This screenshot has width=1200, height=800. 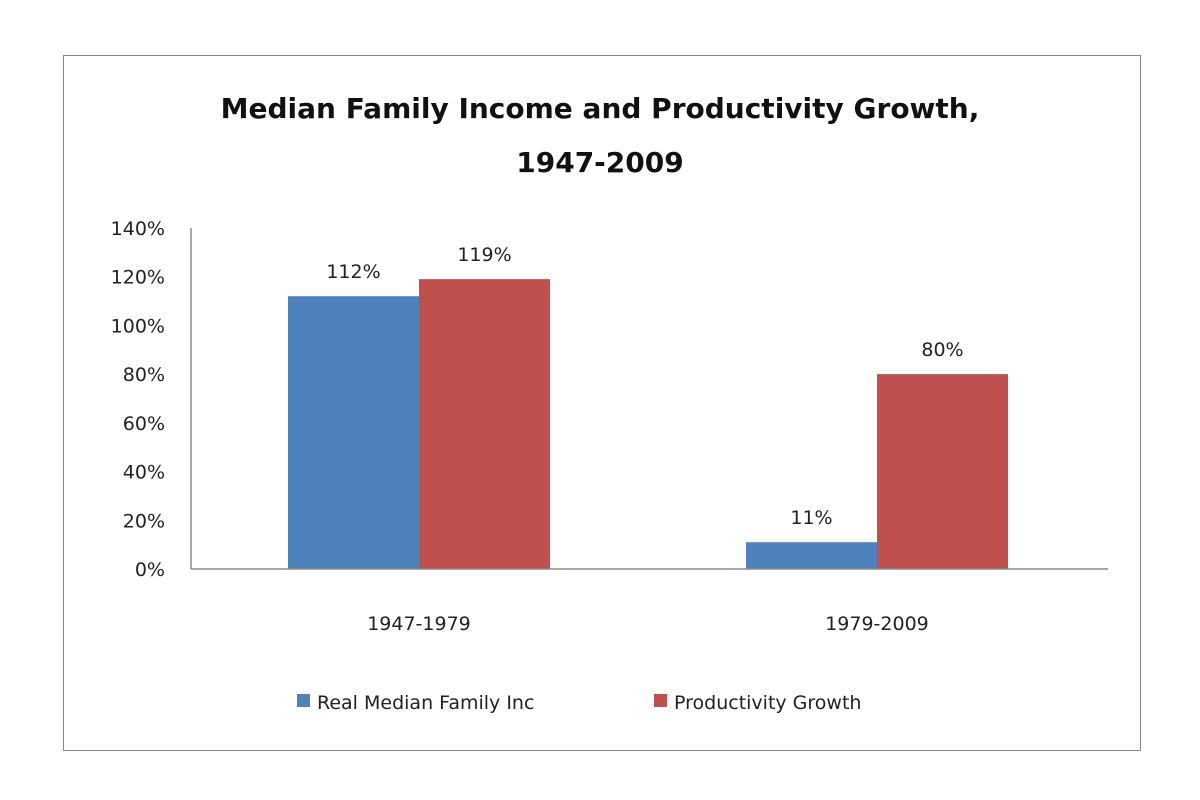 What do you see at coordinates (599, 162) in the screenshot?
I see `chart-title-line-2: 1947-2009` at bounding box center [599, 162].